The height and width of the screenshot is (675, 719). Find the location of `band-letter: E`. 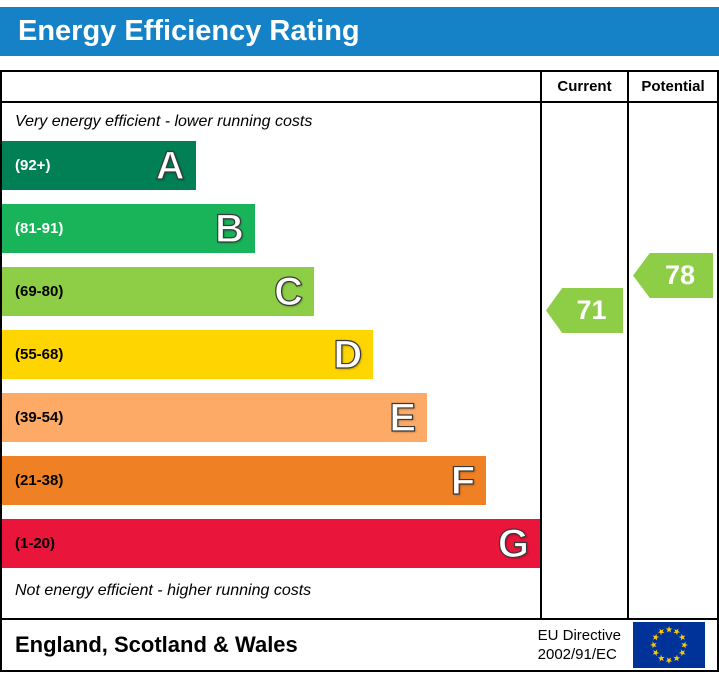

band-letter: E is located at coordinates (403, 417).